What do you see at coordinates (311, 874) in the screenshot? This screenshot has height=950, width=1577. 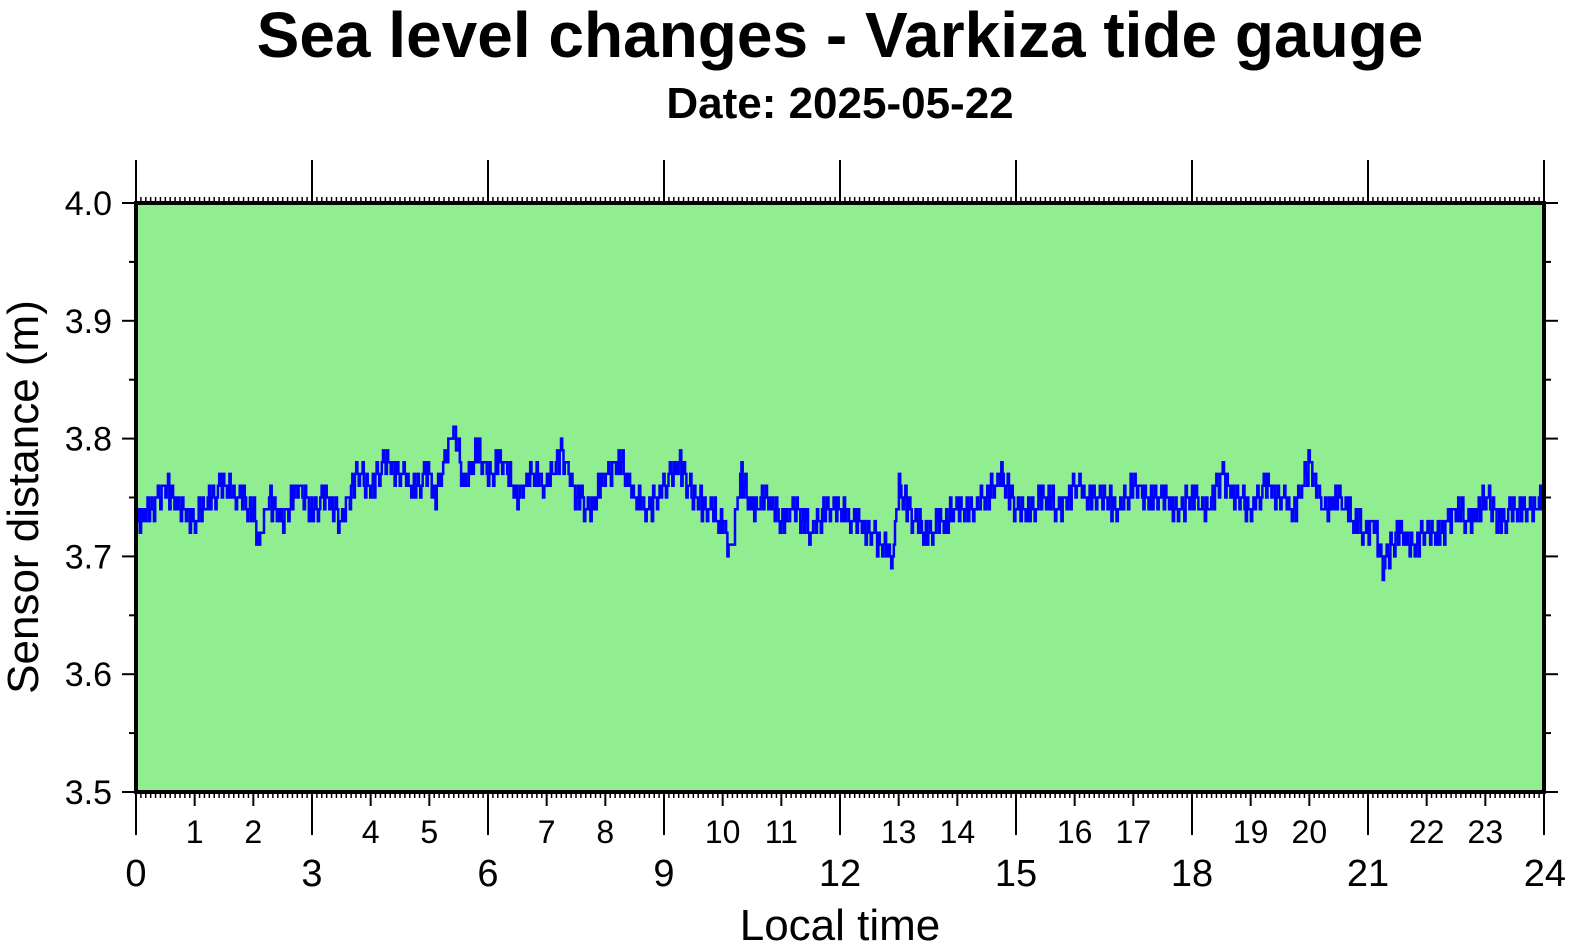 I see `x-major-tick-label: 3` at bounding box center [311, 874].